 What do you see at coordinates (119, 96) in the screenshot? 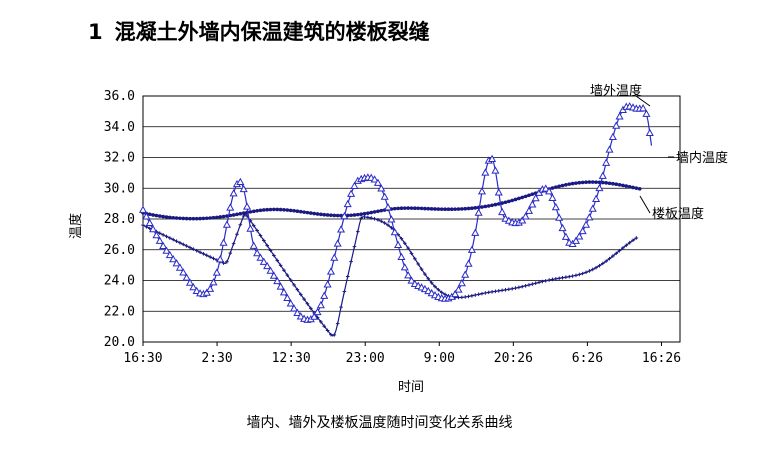
I see `y-tick-label: 36.0` at bounding box center [119, 96].